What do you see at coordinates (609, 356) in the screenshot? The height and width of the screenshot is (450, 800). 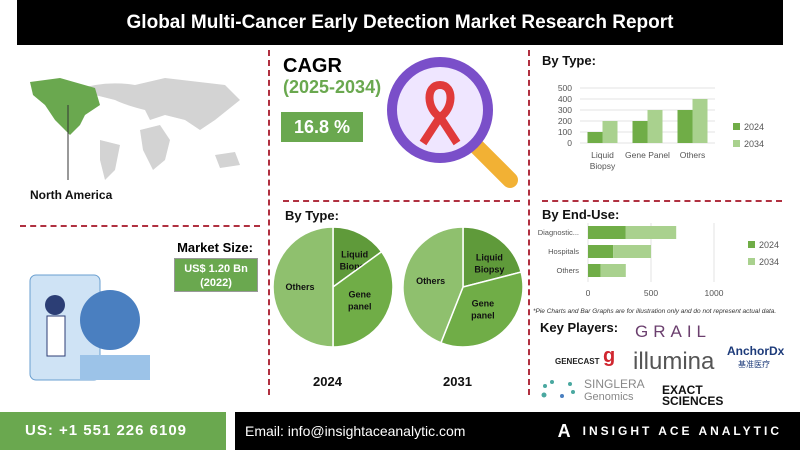 I see `genecast-mark-icon: g` at bounding box center [609, 356].